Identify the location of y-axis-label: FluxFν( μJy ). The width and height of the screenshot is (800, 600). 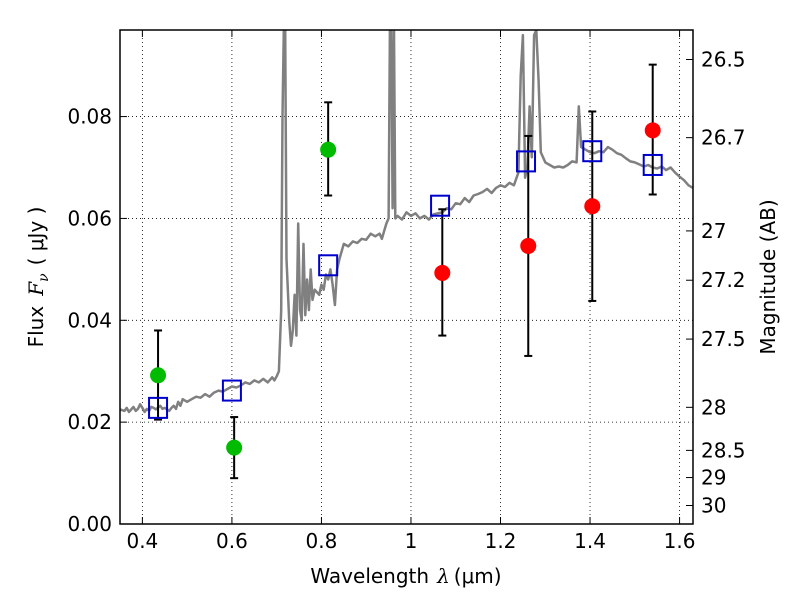
(38, 277).